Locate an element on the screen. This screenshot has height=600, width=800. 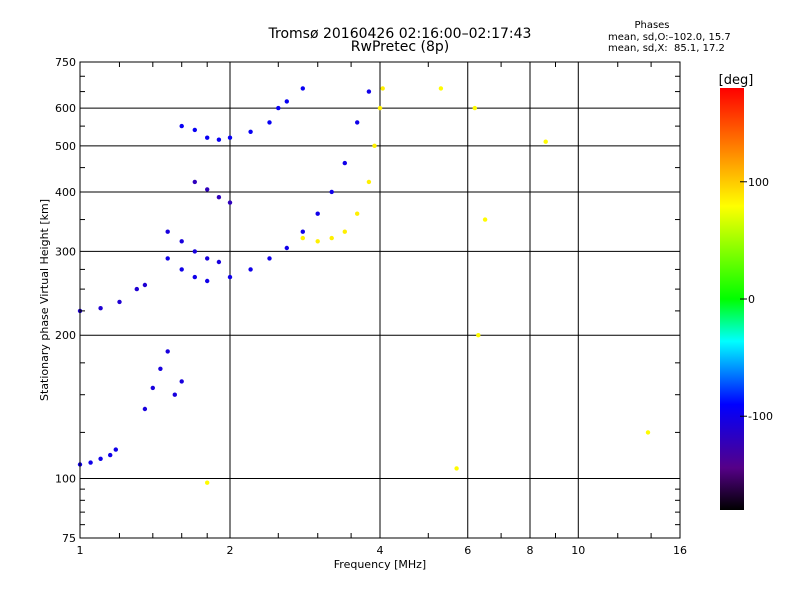
x-axis-label: Frequency [MHz] is located at coordinates (380, 564).